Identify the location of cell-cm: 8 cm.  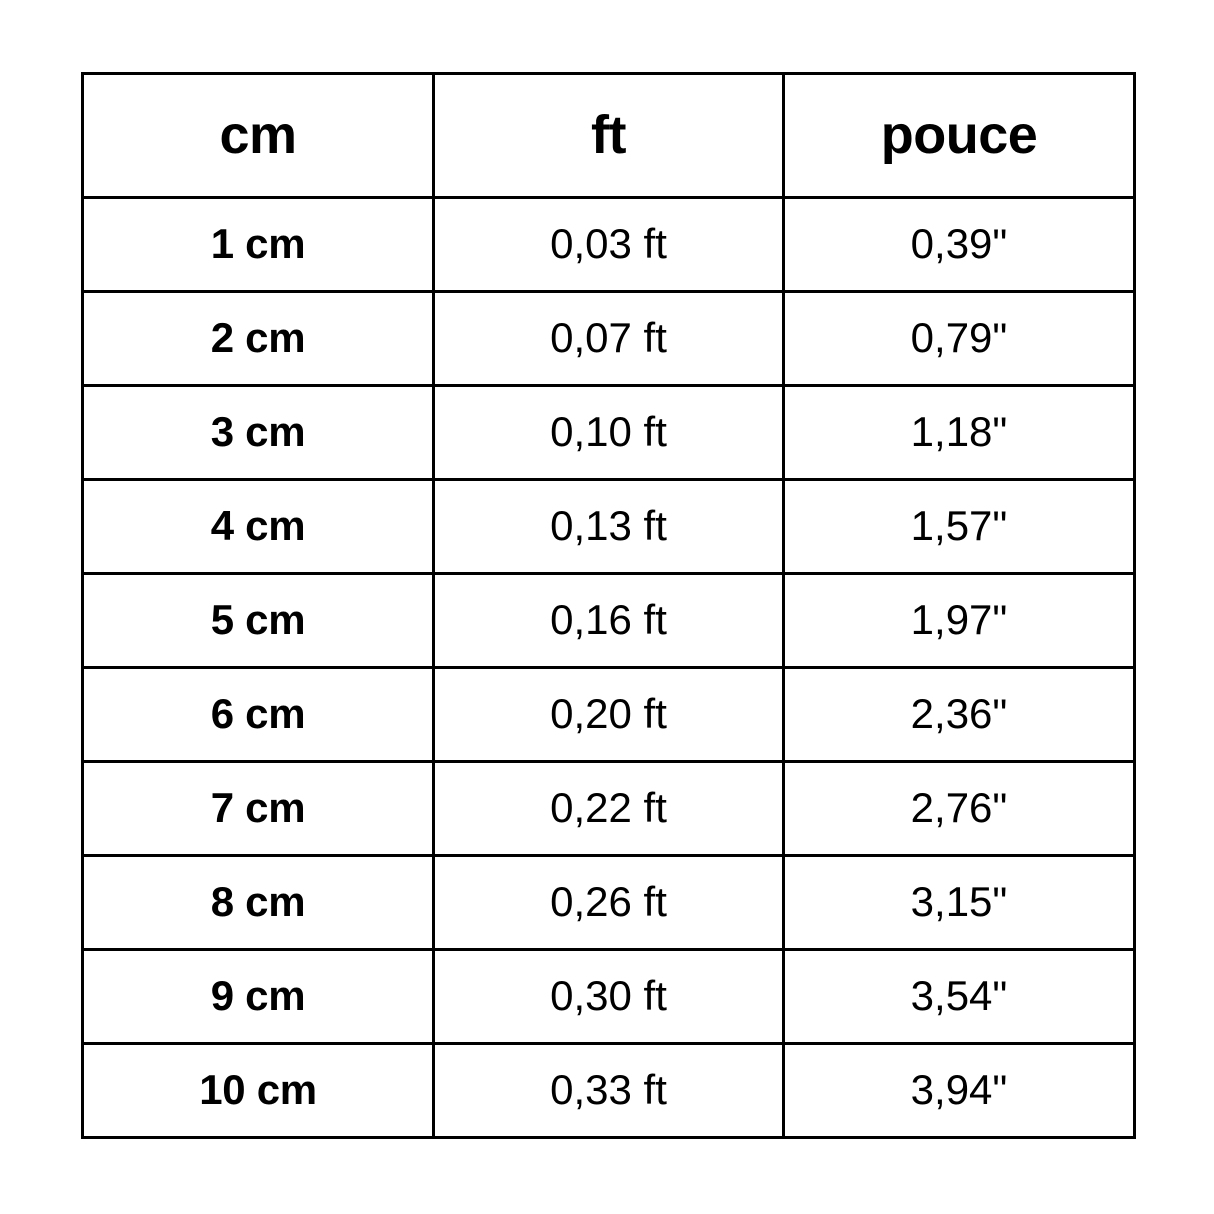
(258, 902).